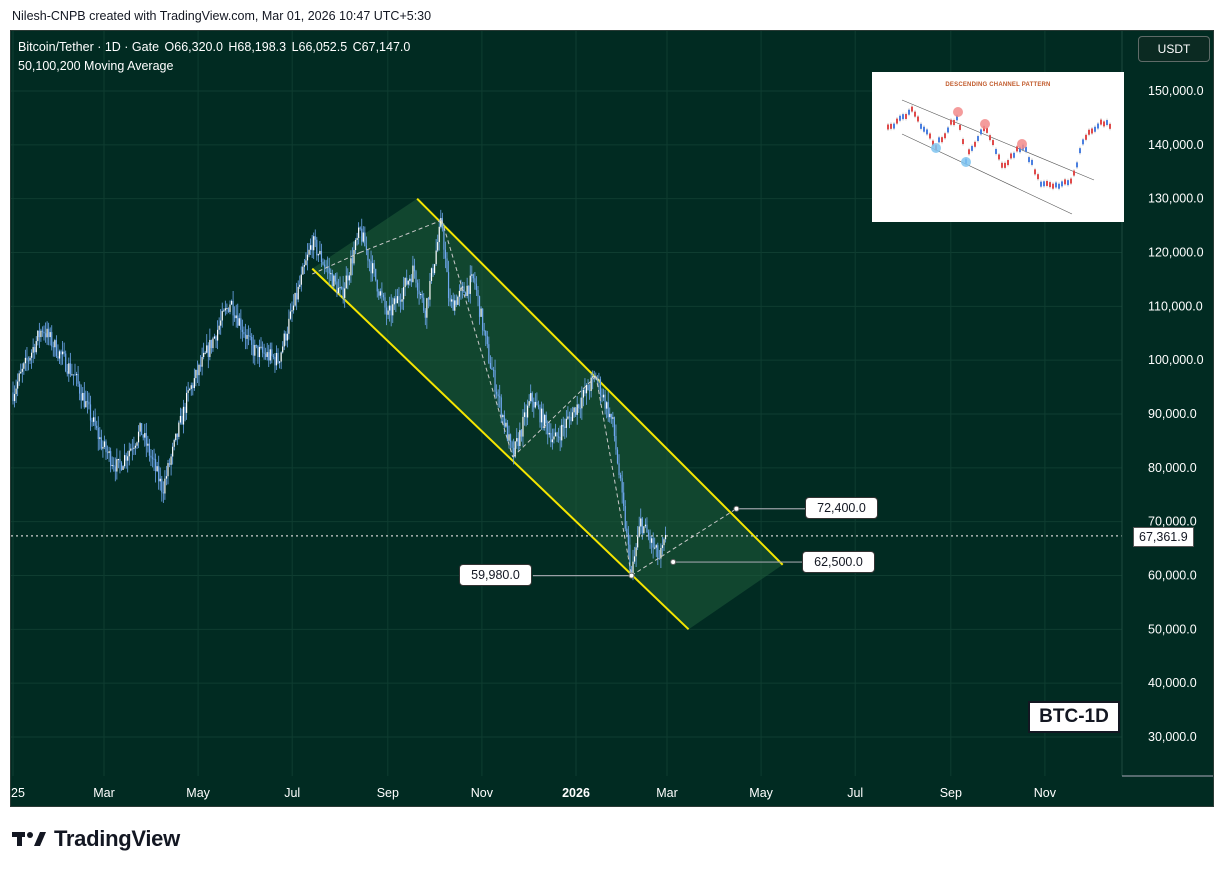 This screenshot has width=1225, height=875. What do you see at coordinates (841, 508) in the screenshot?
I see `target-price-label: 72,400.0` at bounding box center [841, 508].